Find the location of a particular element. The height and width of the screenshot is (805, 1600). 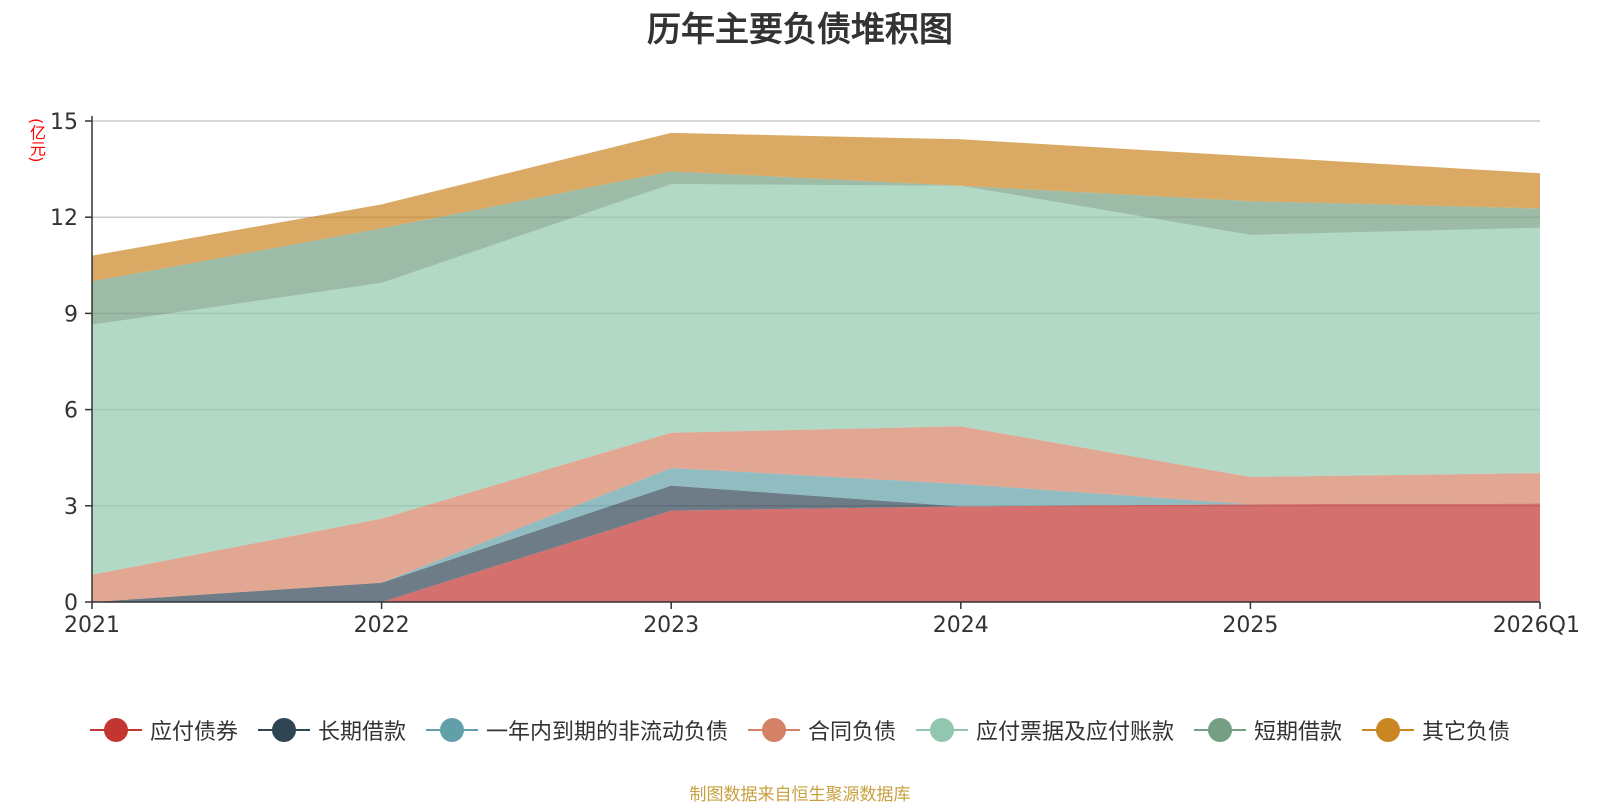

legend-label: 应付债券 is located at coordinates (193, 732).